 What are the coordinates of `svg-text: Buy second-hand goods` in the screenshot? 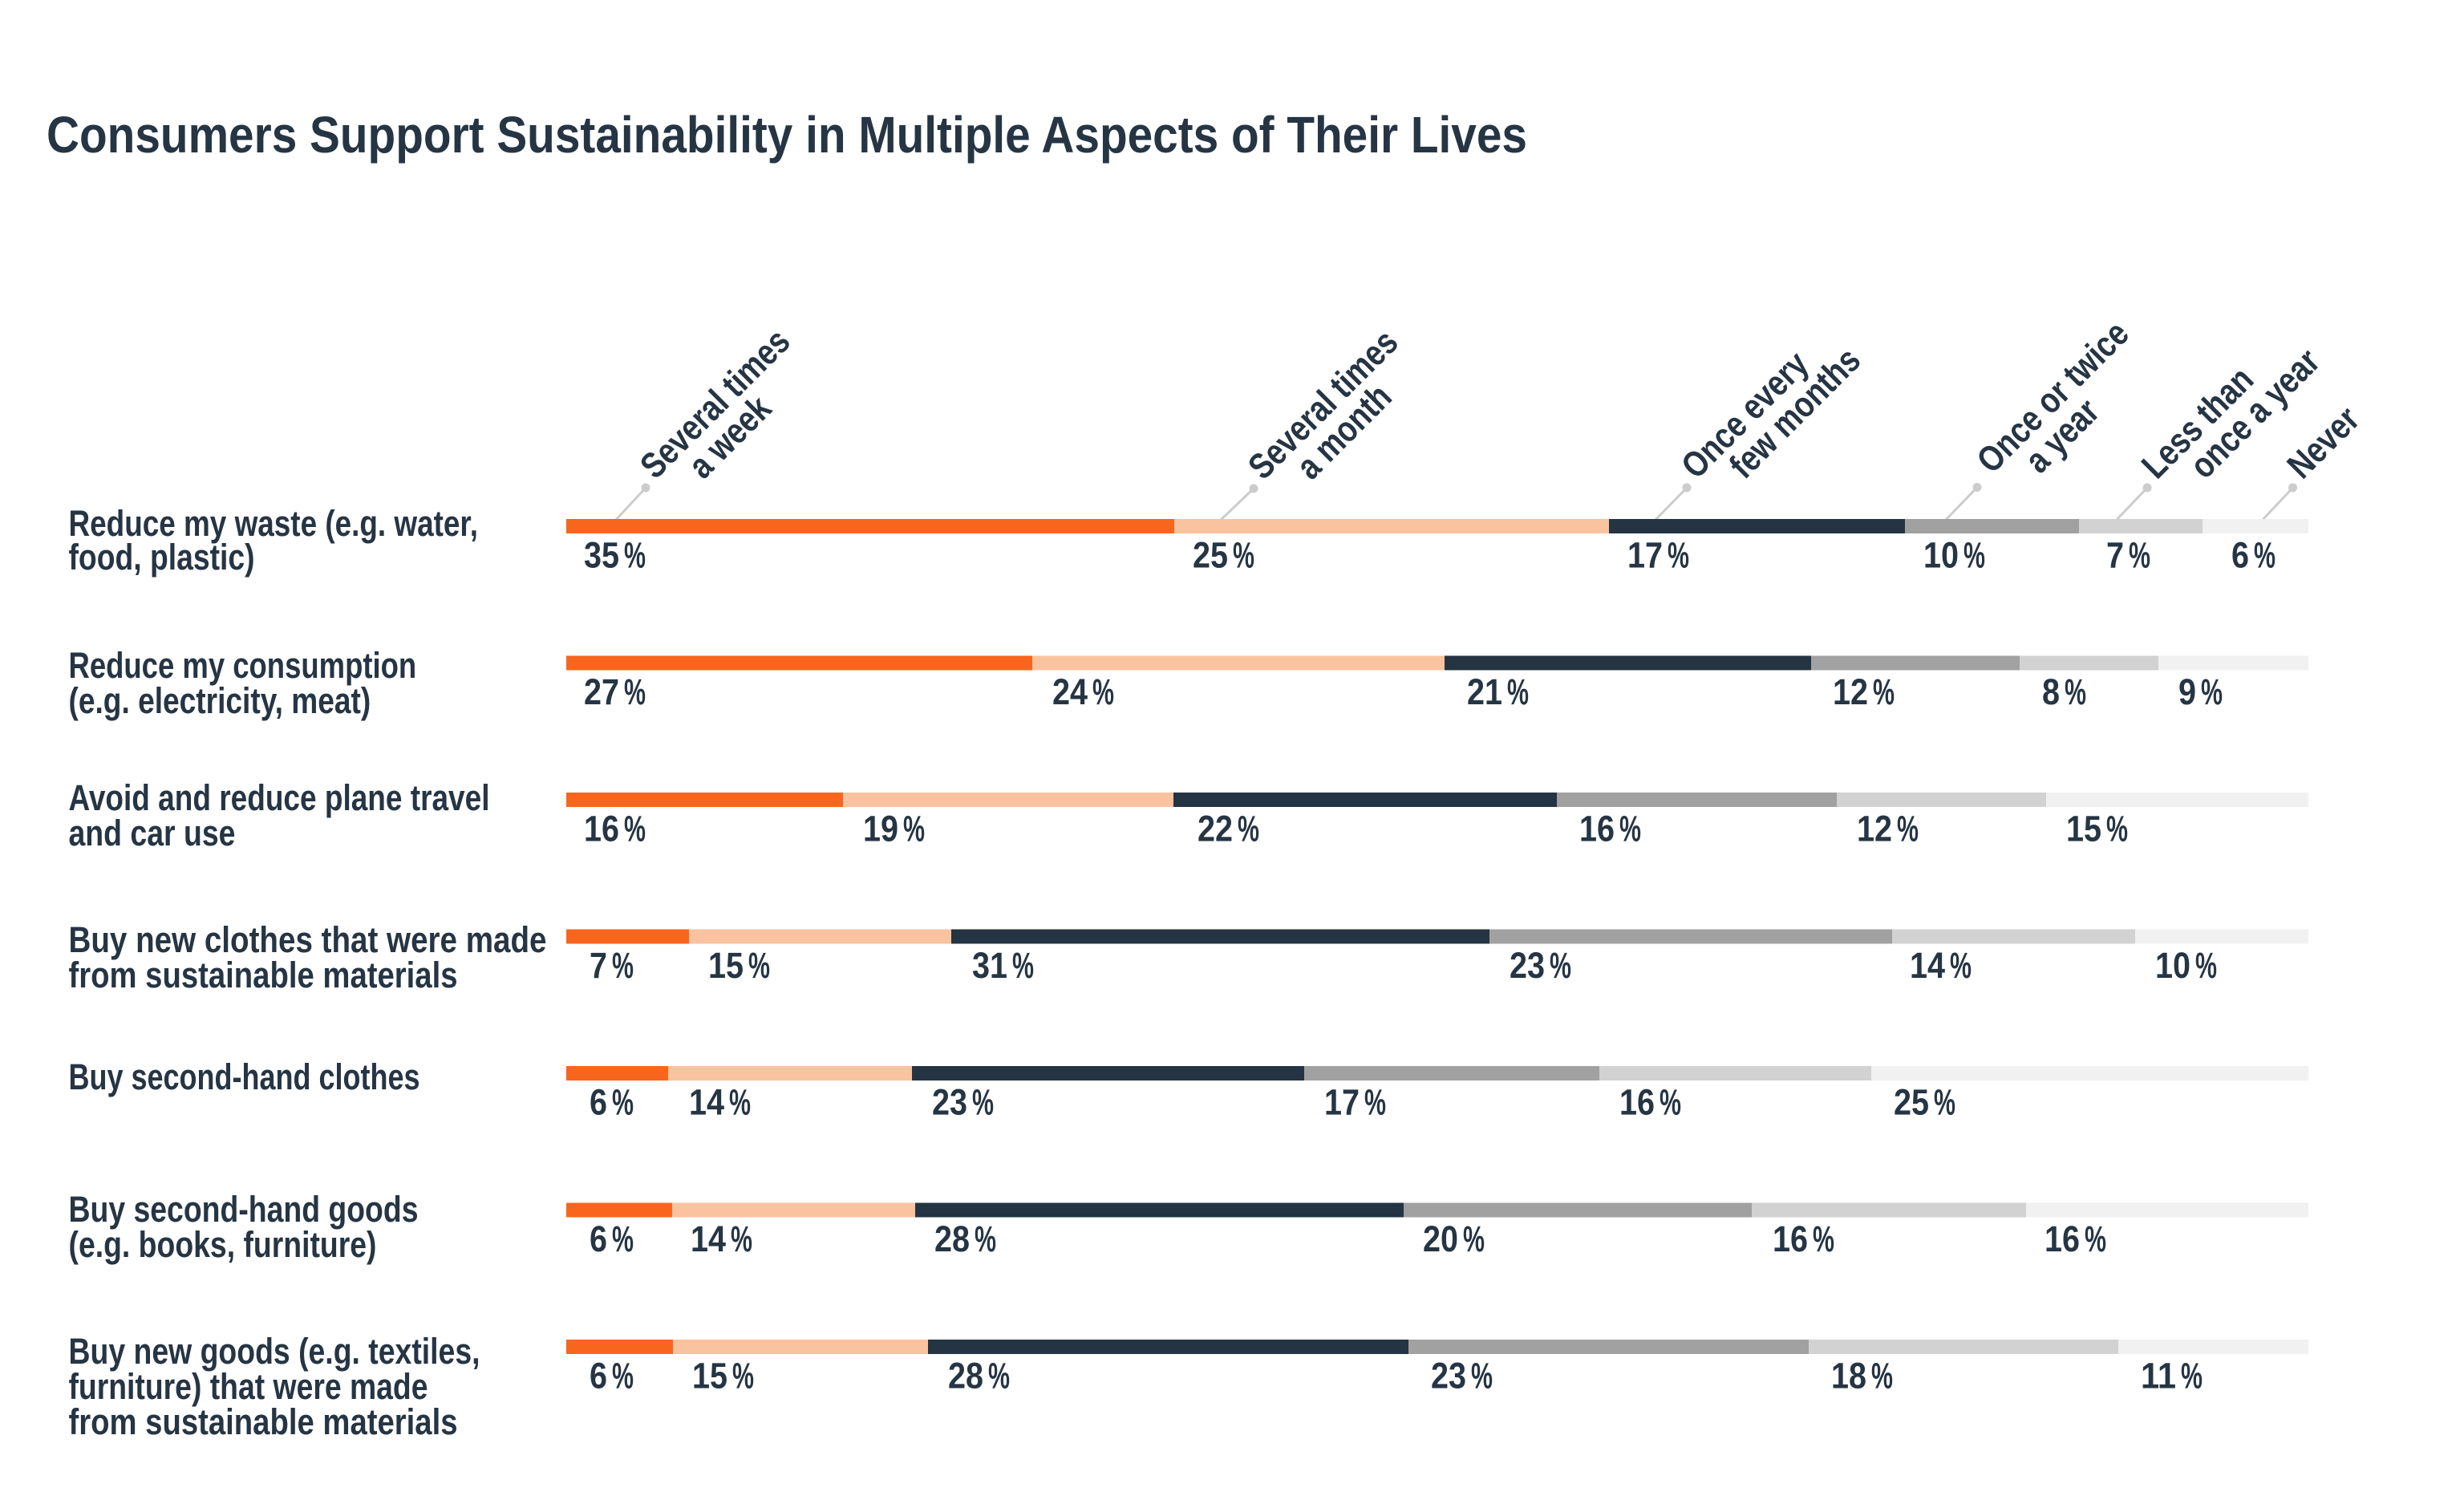 It's located at (244, 1209).